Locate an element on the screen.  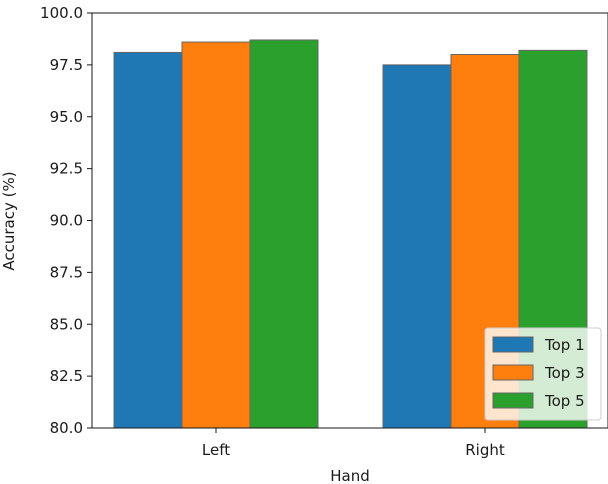
y-tick-label: 90.0 is located at coordinates (66, 221).